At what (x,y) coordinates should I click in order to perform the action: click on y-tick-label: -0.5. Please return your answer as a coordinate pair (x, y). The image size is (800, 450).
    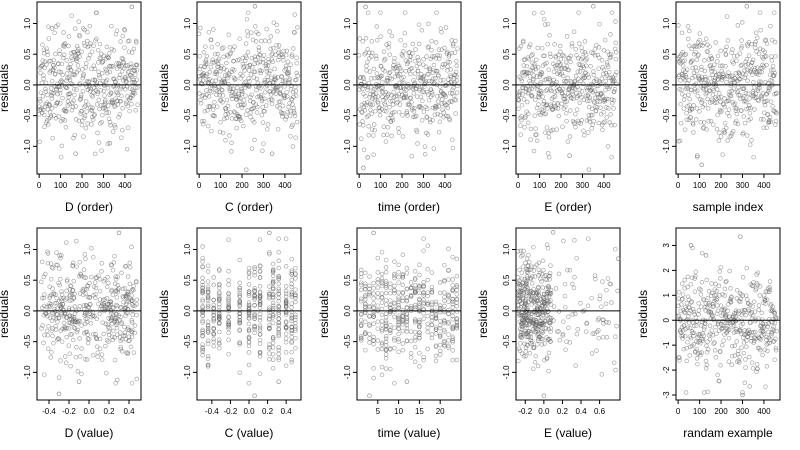
    Looking at the image, I should click on (506, 341).